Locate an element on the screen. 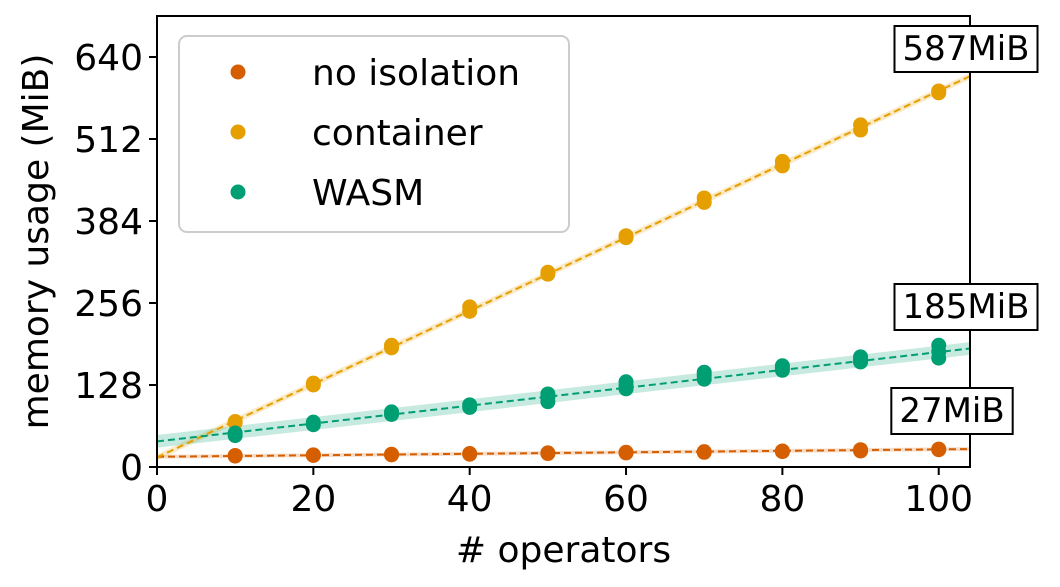 Image resolution: width=1060 pixels, height=587 pixels. annotation-label: 27MiB is located at coordinates (951, 411).